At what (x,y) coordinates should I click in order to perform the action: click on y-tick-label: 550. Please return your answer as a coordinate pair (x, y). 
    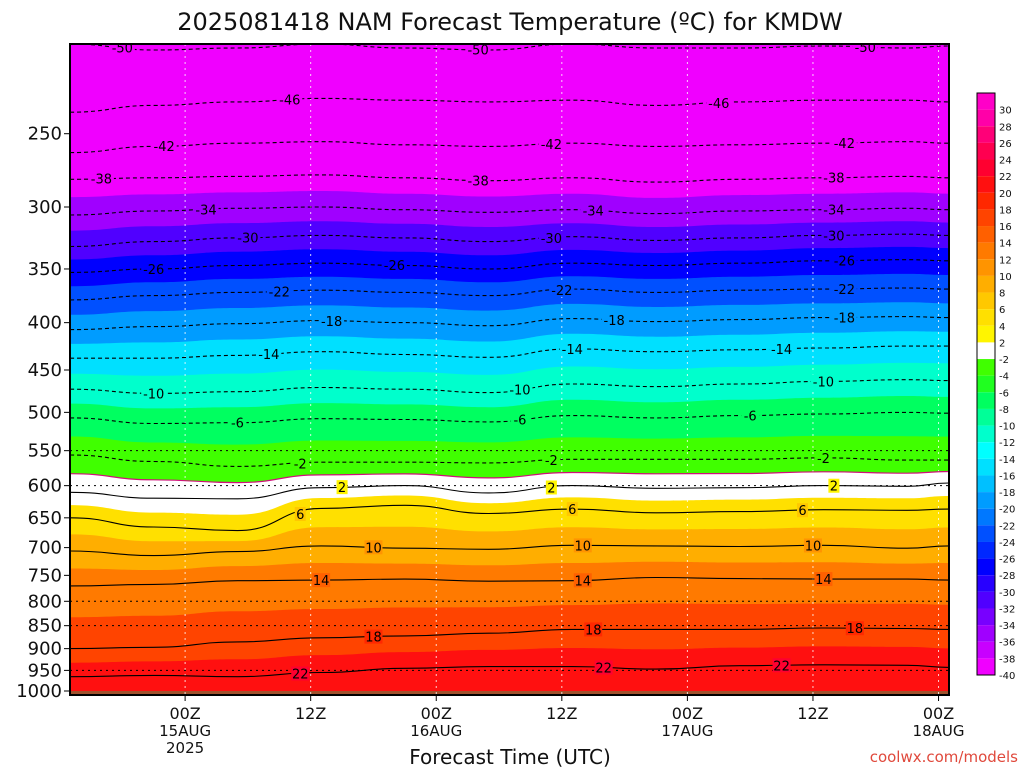
    Looking at the image, I should click on (45, 451).